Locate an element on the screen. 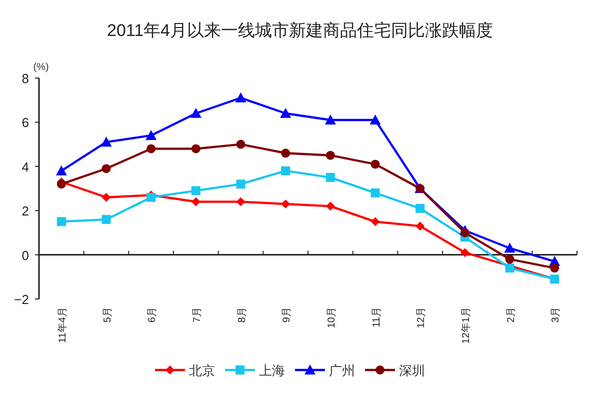 This screenshot has height=400, width=600. y-tick-label: 2 is located at coordinates (25, 211).